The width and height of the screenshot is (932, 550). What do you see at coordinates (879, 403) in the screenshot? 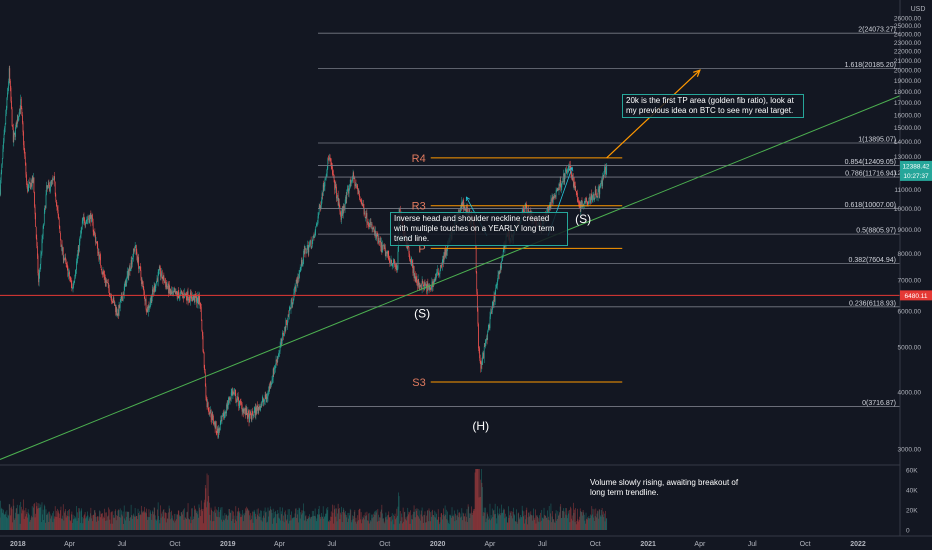
I see `fib-level-label: 0(3716.87)` at bounding box center [879, 403].